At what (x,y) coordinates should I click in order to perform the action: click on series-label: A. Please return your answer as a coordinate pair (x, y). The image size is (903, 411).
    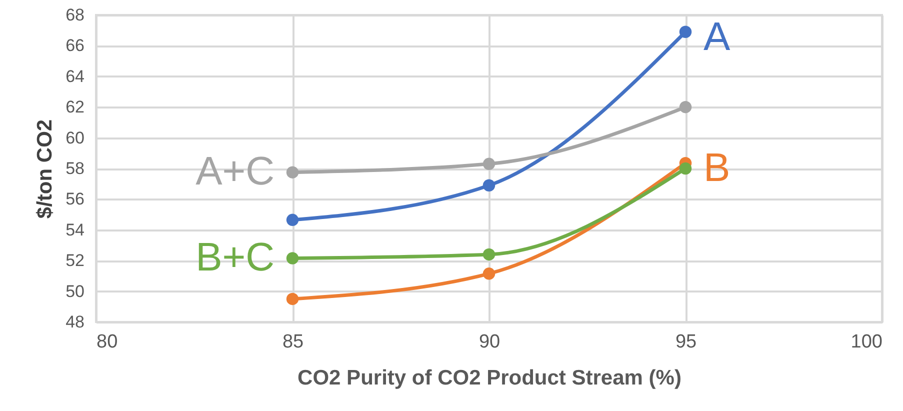
    Looking at the image, I should click on (717, 36).